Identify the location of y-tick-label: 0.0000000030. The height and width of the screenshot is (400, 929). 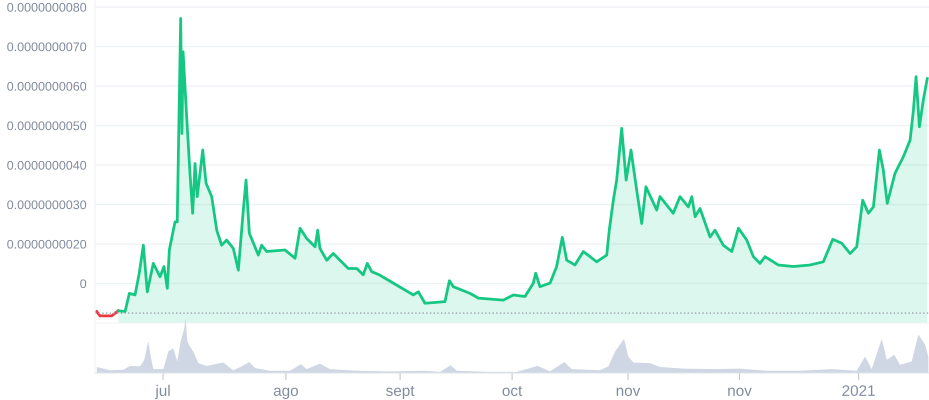
(46, 205).